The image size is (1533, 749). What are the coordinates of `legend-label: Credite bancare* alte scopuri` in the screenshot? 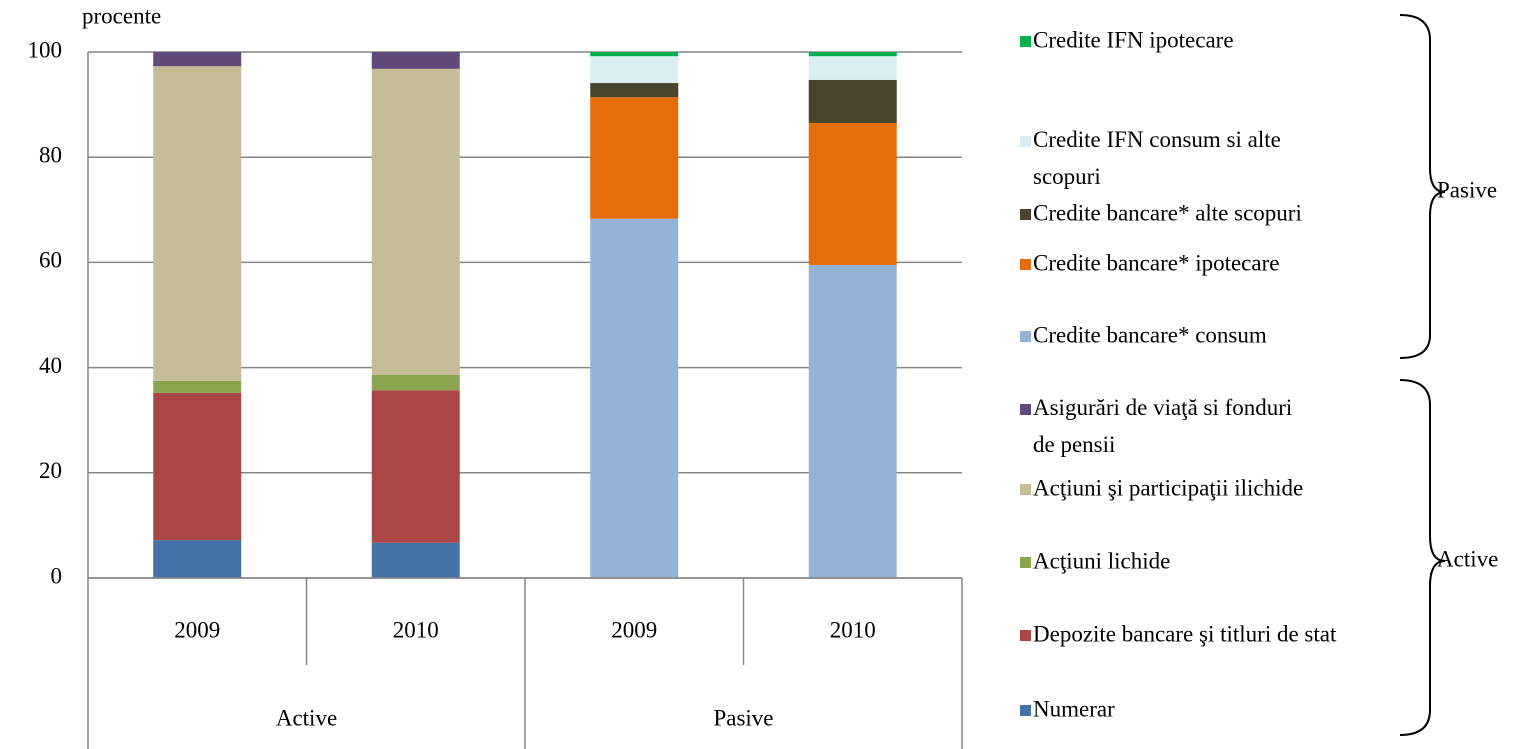 It's located at (1167, 212).